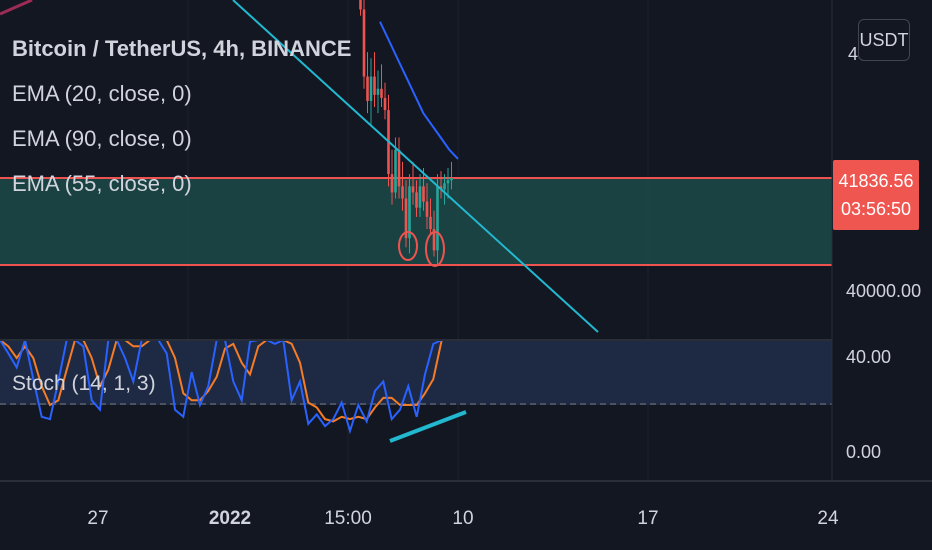 The image size is (932, 550). I want to click on divergence-line, so click(428, 426).